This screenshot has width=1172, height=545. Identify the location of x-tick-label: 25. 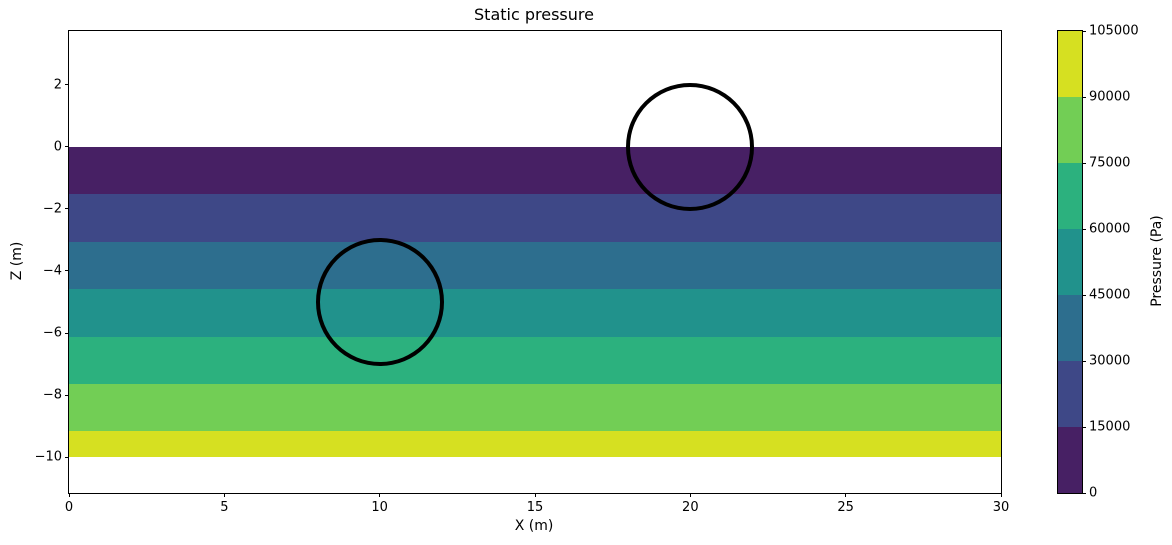
(845, 507).